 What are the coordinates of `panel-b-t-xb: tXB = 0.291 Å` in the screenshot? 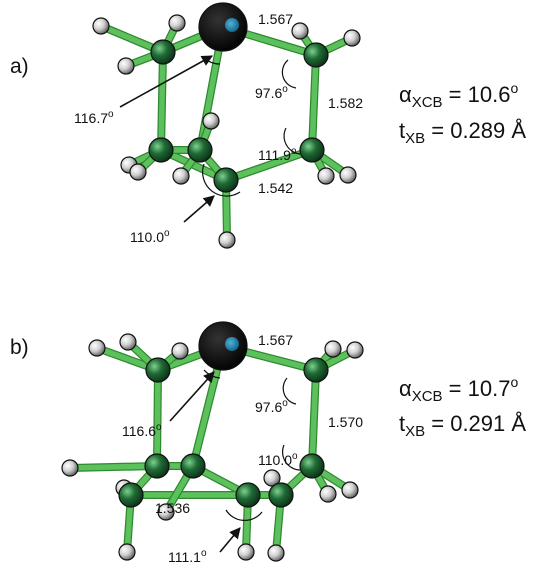 It's located at (462, 425).